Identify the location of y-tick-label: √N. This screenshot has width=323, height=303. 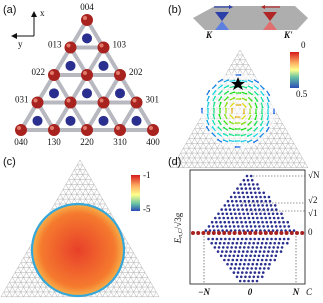
(314, 175).